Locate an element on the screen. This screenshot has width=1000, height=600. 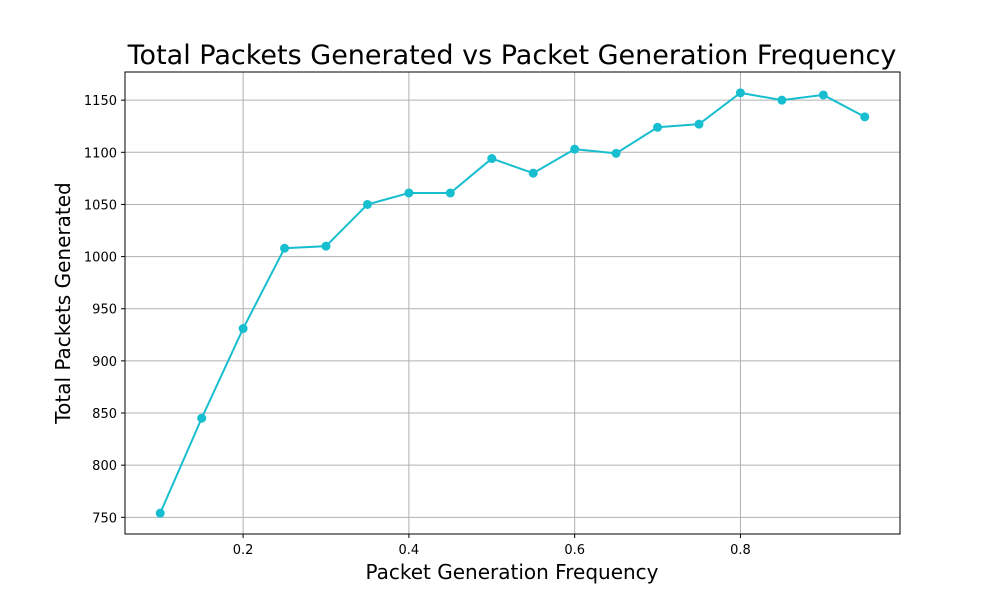
y-tick-label: 750 is located at coordinates (104, 518).